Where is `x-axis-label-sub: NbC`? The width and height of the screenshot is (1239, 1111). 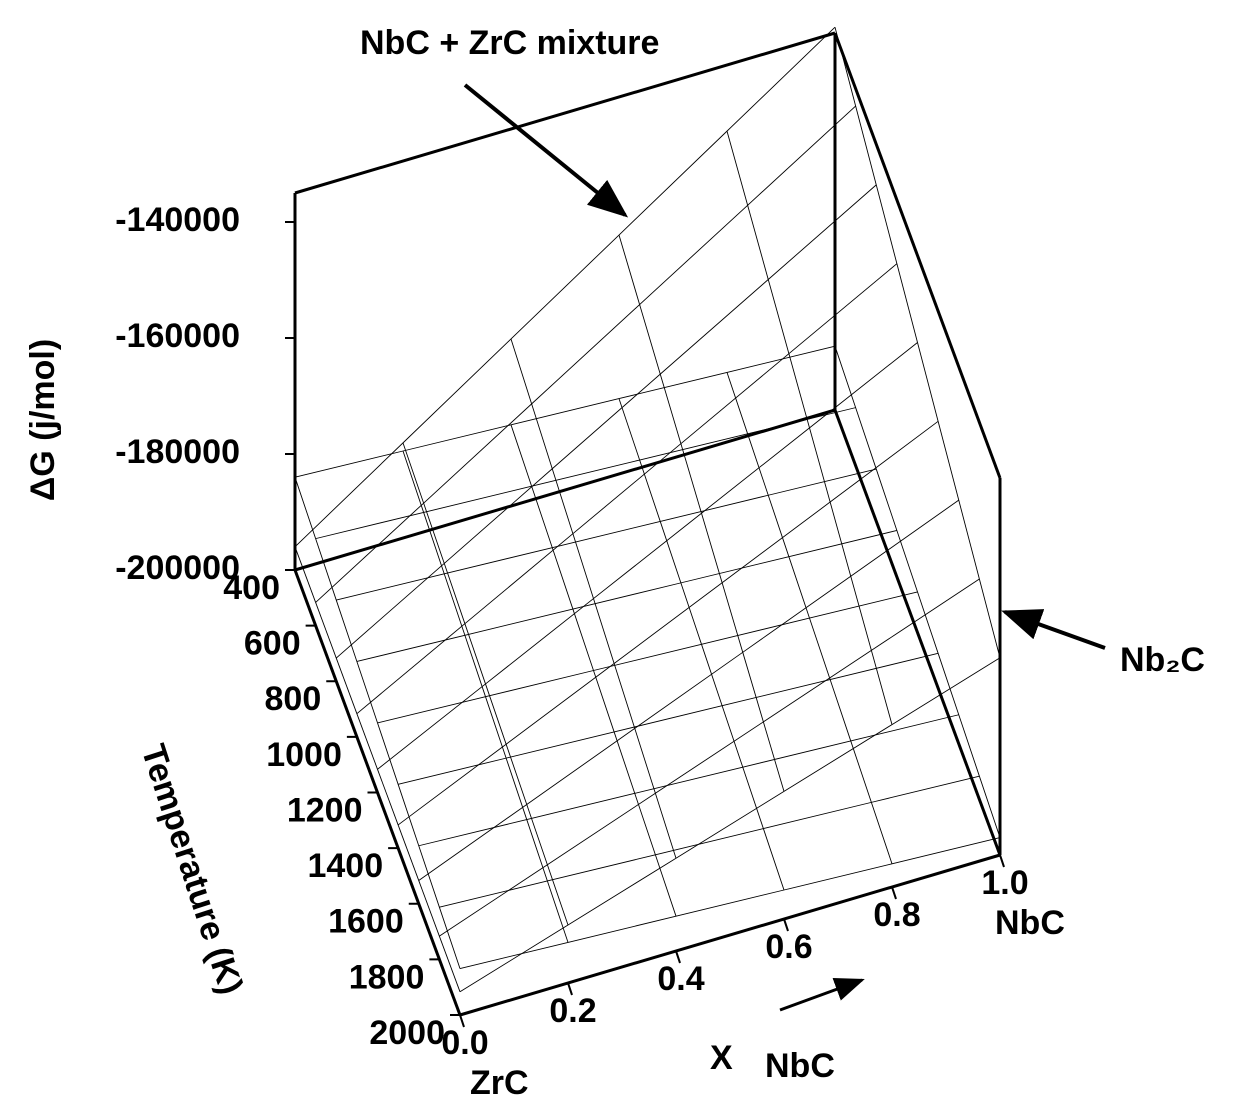
x-axis-label-sub: NbC is located at coordinates (800, 1066).